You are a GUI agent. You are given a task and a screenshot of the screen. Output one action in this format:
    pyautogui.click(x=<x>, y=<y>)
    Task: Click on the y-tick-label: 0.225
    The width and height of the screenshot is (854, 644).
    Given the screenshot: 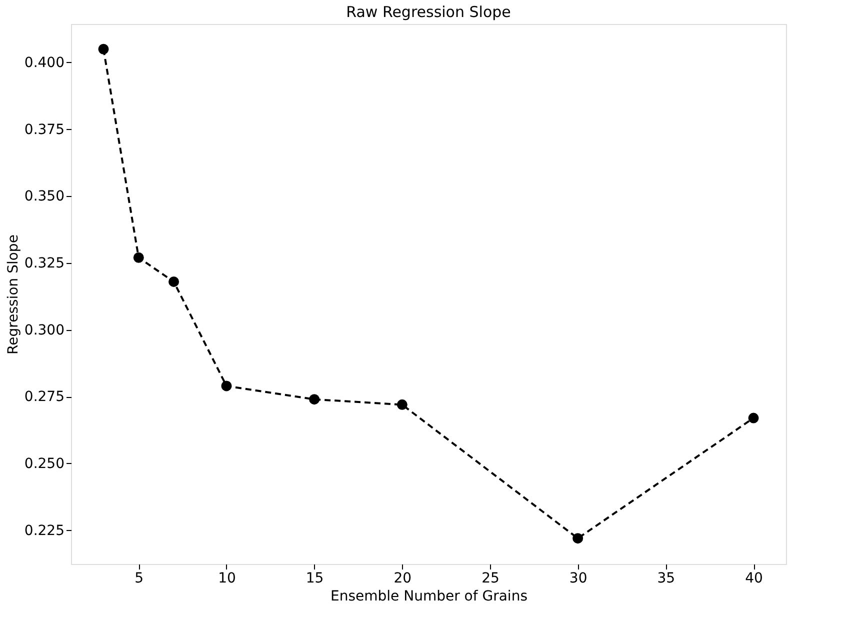 What is the action you would take?
    pyautogui.click(x=44, y=530)
    